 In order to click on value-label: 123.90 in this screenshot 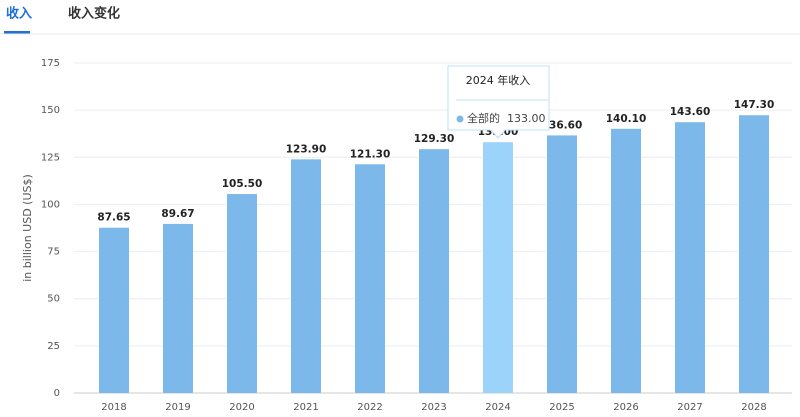, I will do `click(306, 149)`.